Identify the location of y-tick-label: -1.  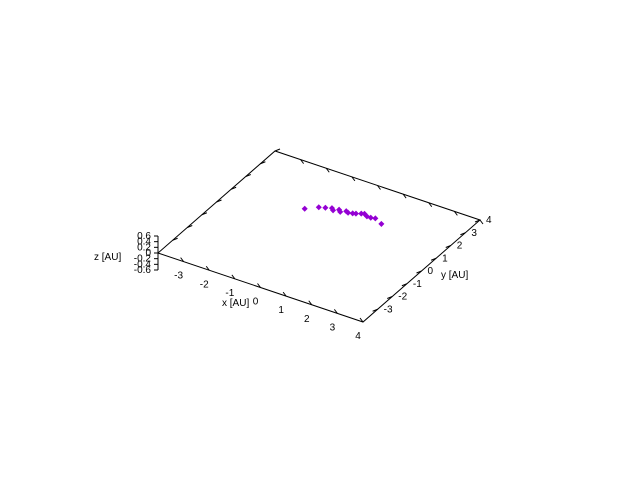
(417, 284).